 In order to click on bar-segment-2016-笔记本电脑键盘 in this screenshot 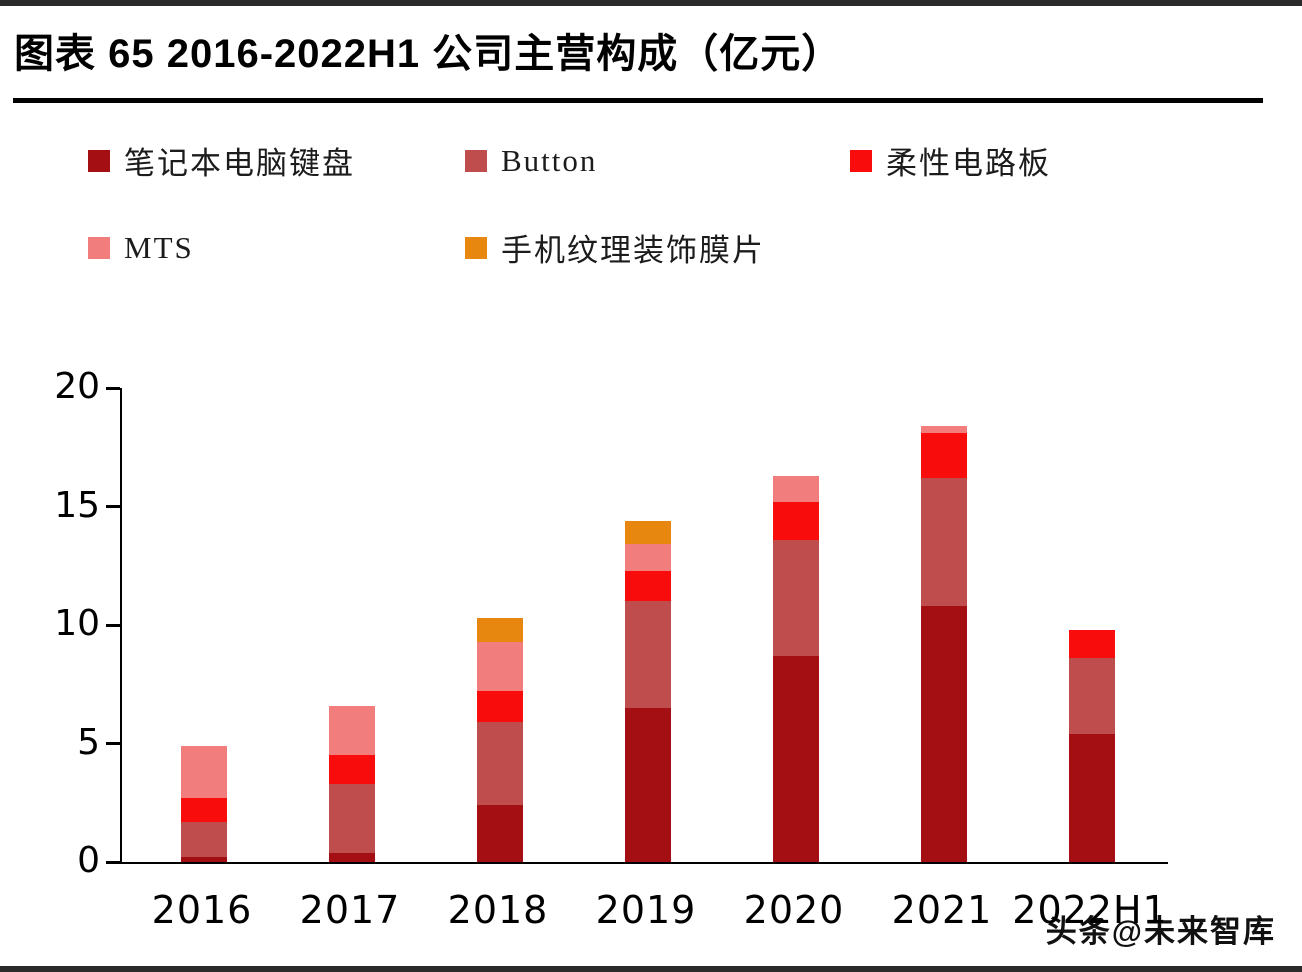, I will do `click(204, 859)`.